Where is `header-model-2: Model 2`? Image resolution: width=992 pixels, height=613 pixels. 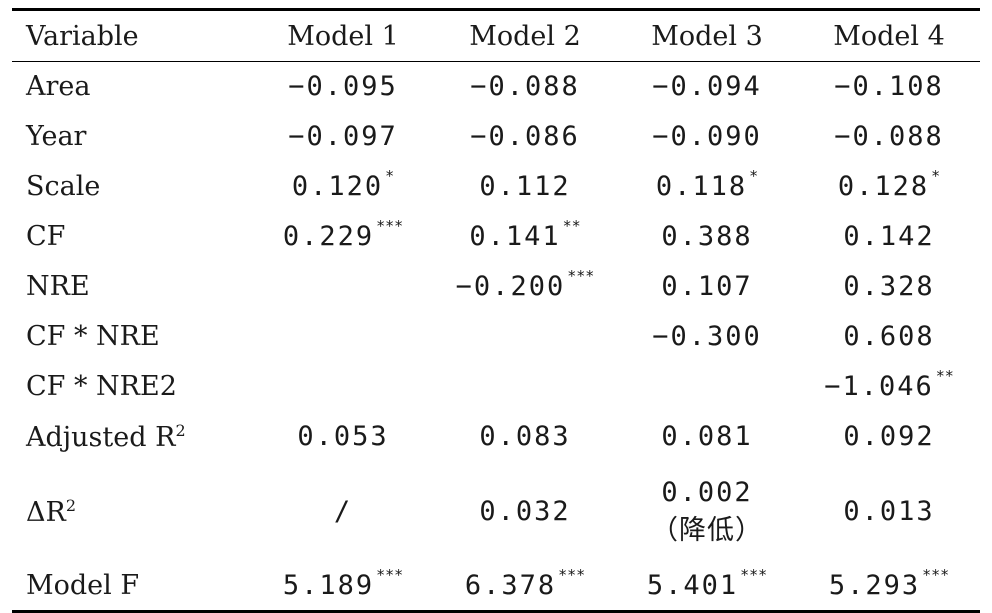 header-model-2: Model 2 is located at coordinates (525, 35).